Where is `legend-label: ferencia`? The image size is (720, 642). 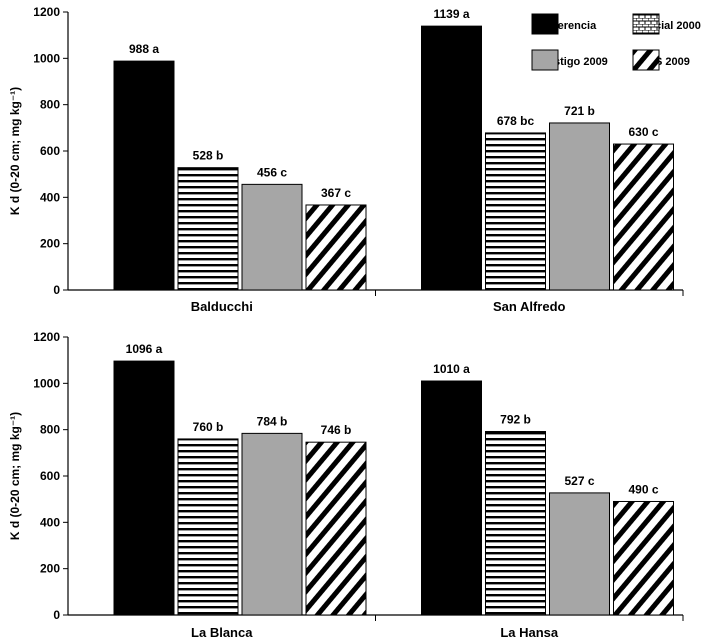 legend-label: ferencia is located at coordinates (575, 26).